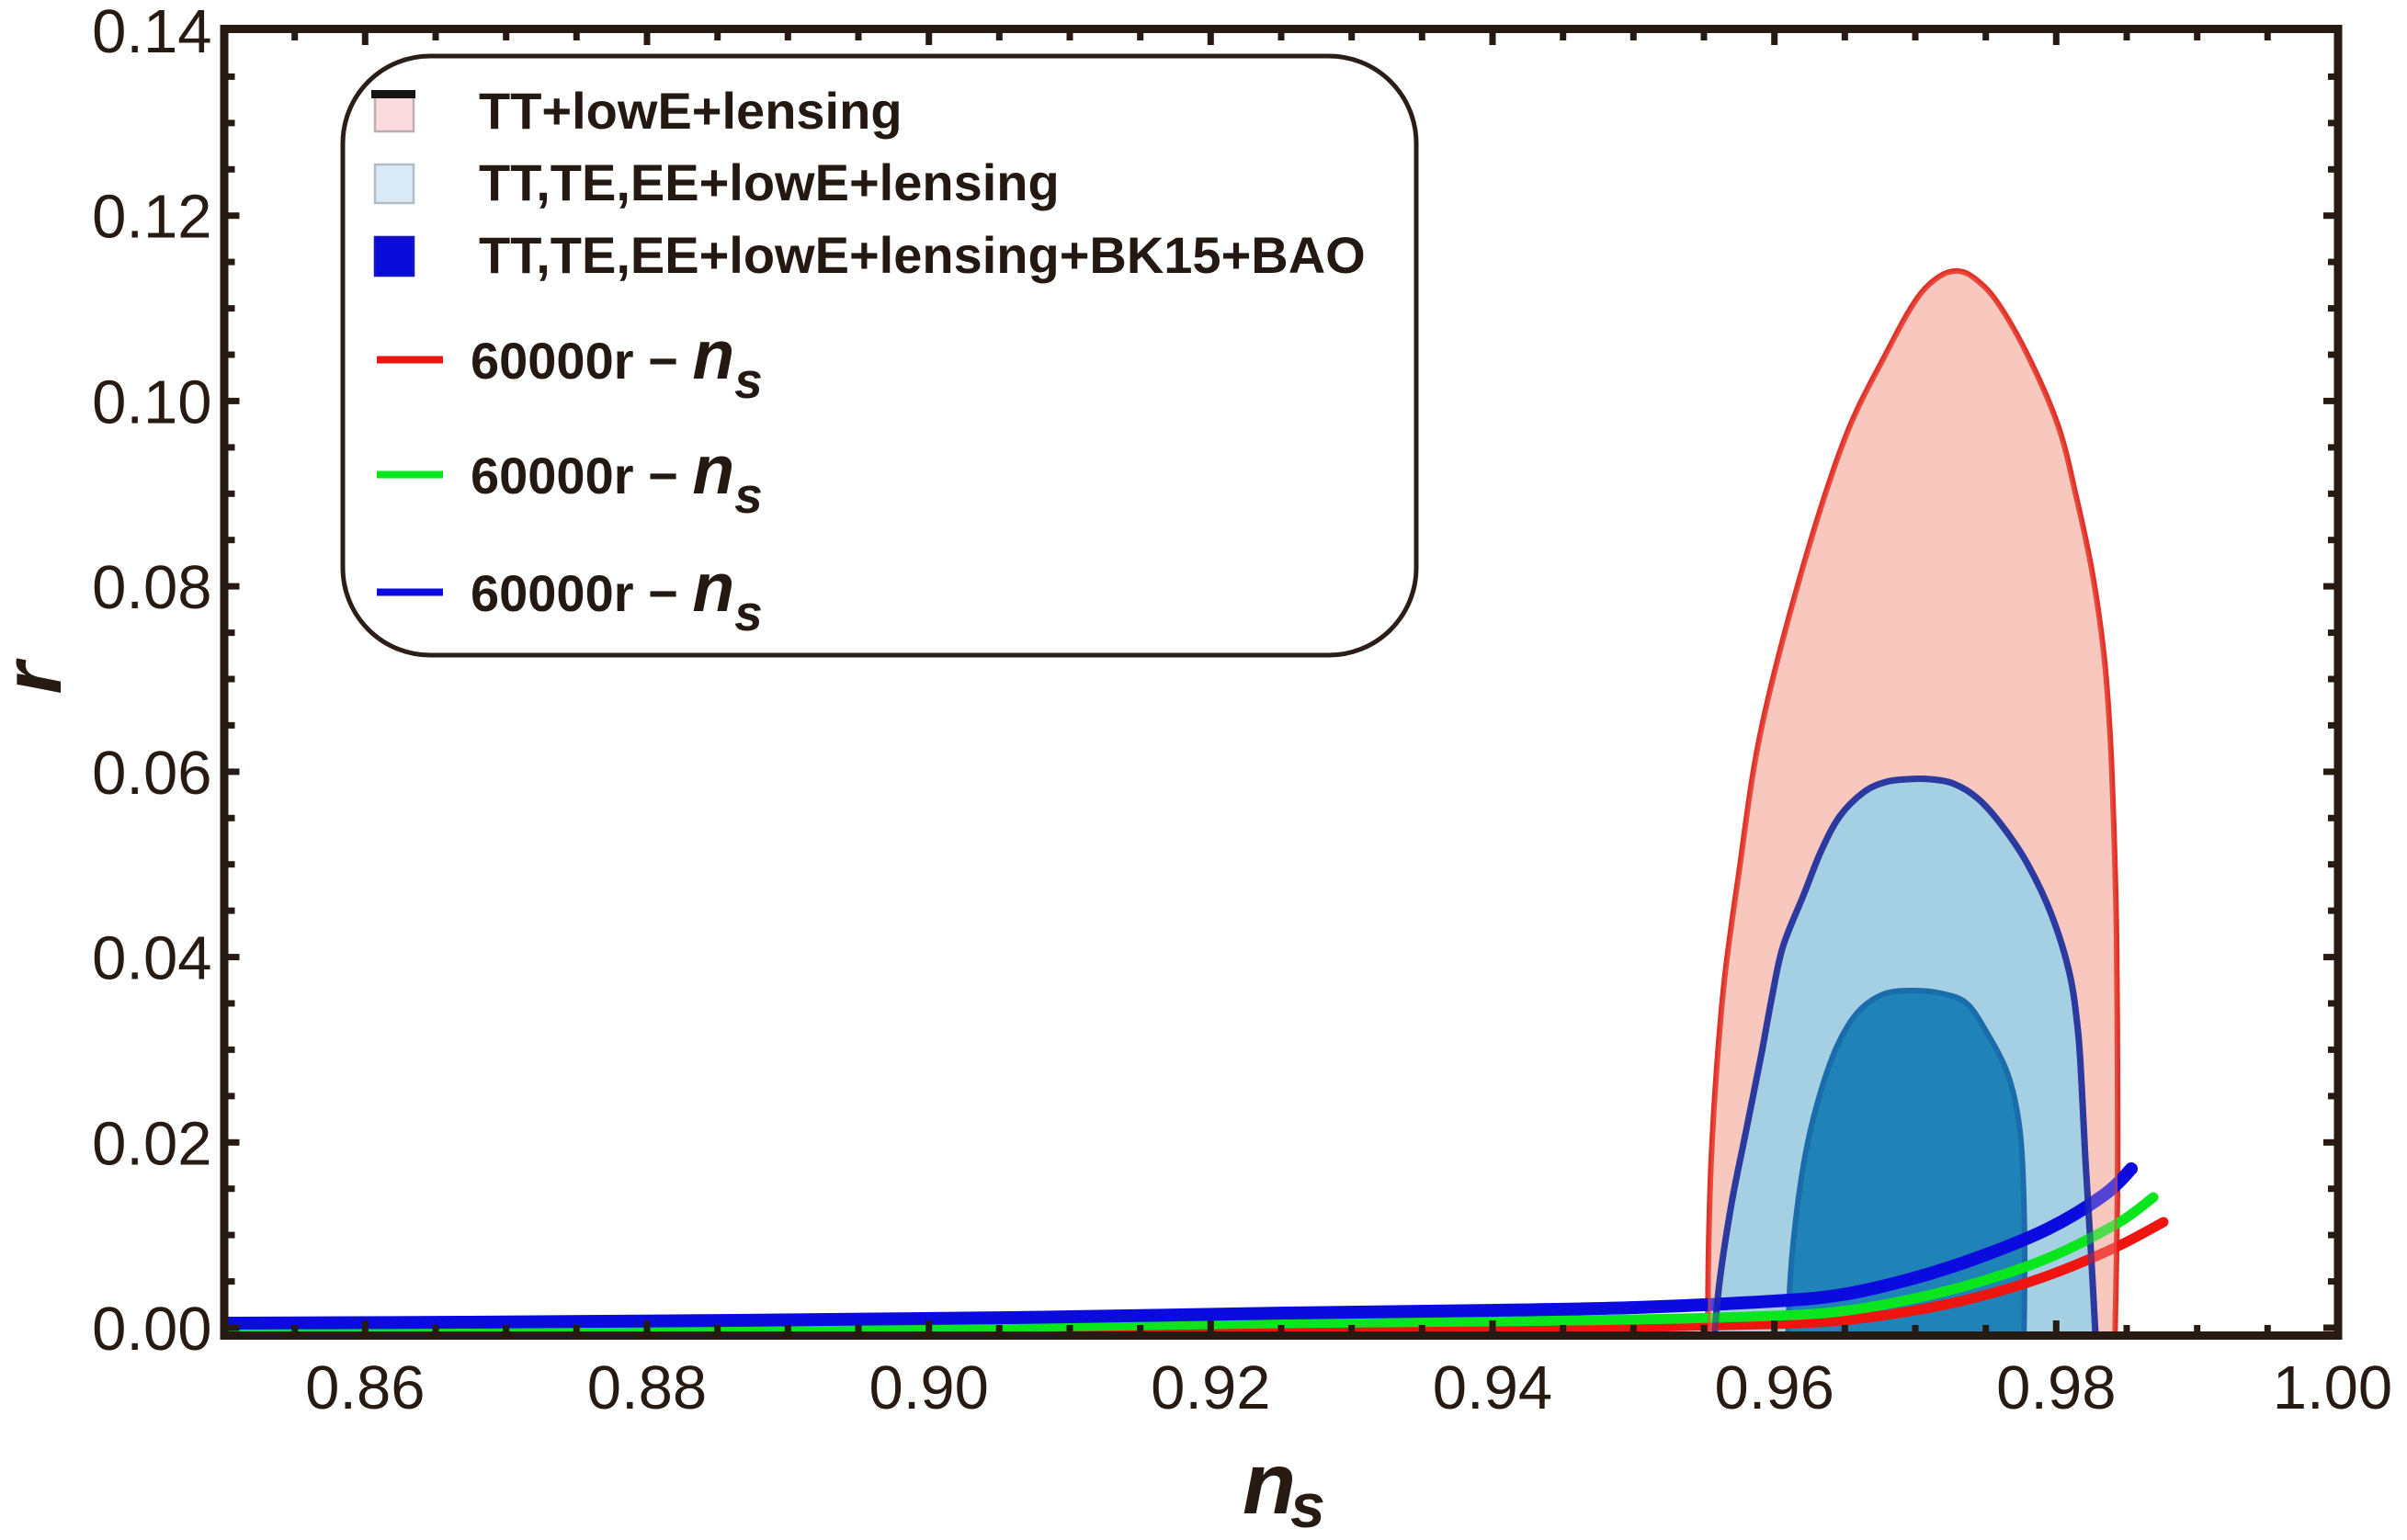 This screenshot has width=2407, height=1540. What do you see at coordinates (2056, 1387) in the screenshot?
I see `svg-text: 0.98` at bounding box center [2056, 1387].